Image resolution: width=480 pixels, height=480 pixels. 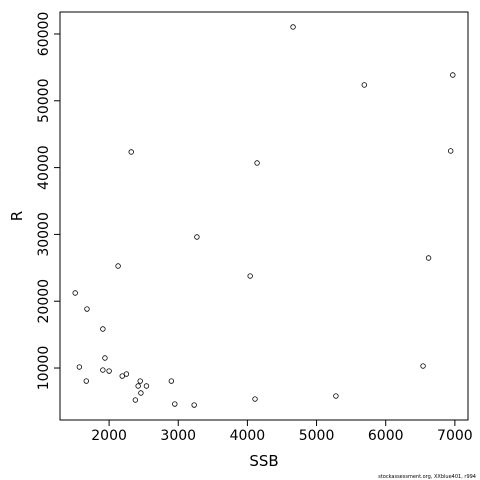 What do you see at coordinates (44, 234) in the screenshot?
I see `y-tick-label: 30000` at bounding box center [44, 234].